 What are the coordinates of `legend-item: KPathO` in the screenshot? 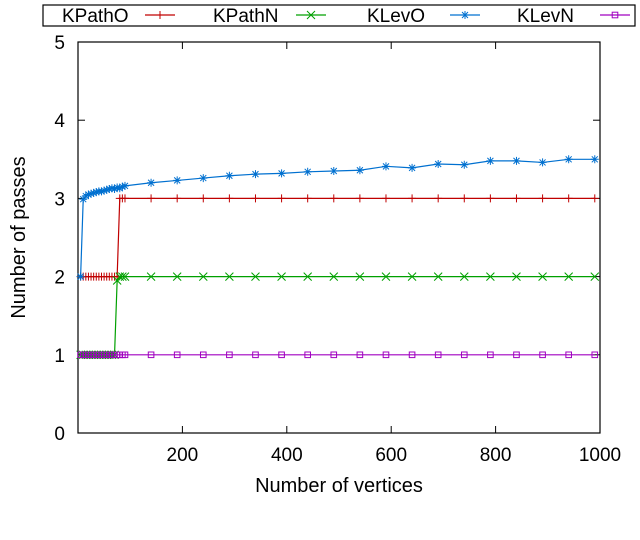 It's located at (118, 16).